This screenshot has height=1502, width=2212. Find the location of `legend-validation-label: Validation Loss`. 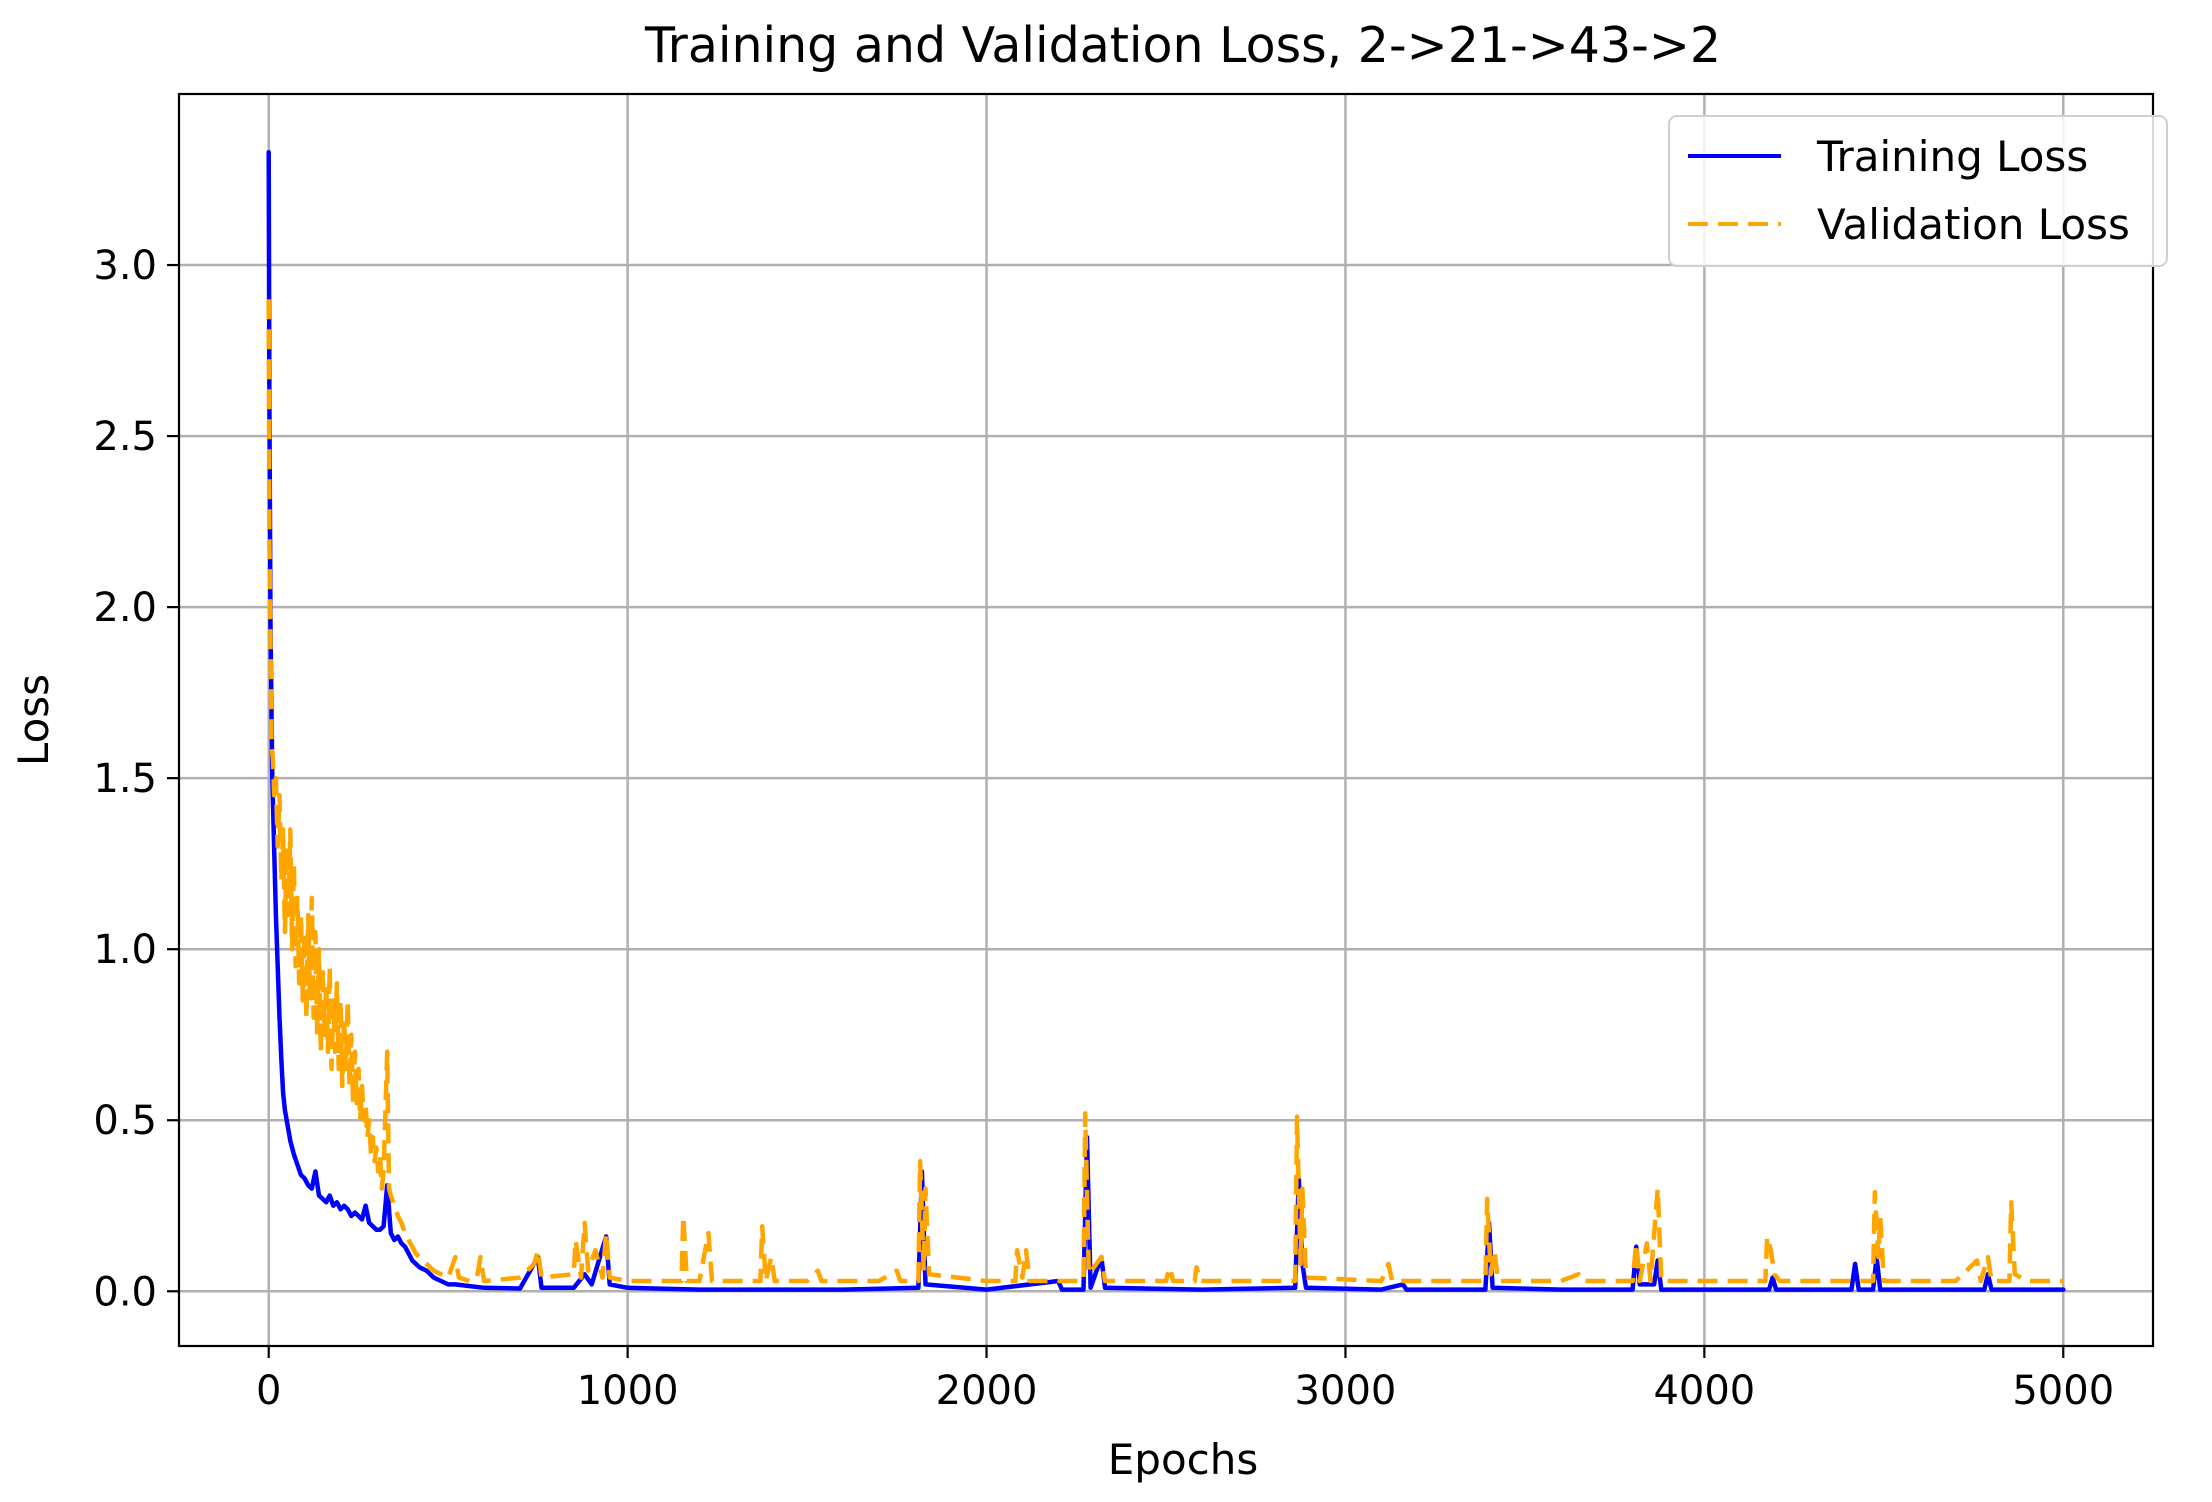

legend-validation-label: Validation Loss is located at coordinates (1973, 224).